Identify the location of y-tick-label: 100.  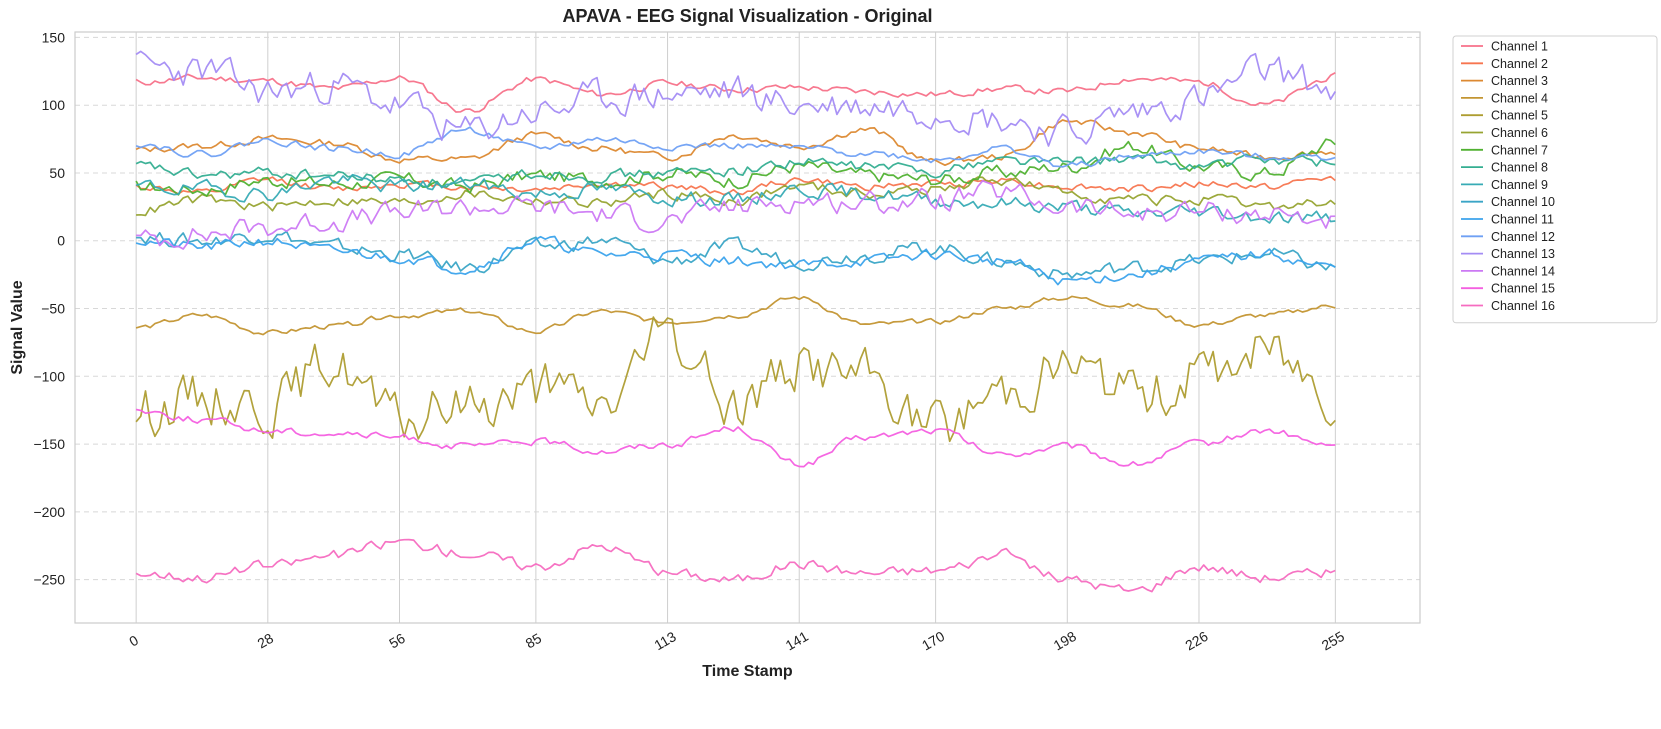
(54, 105).